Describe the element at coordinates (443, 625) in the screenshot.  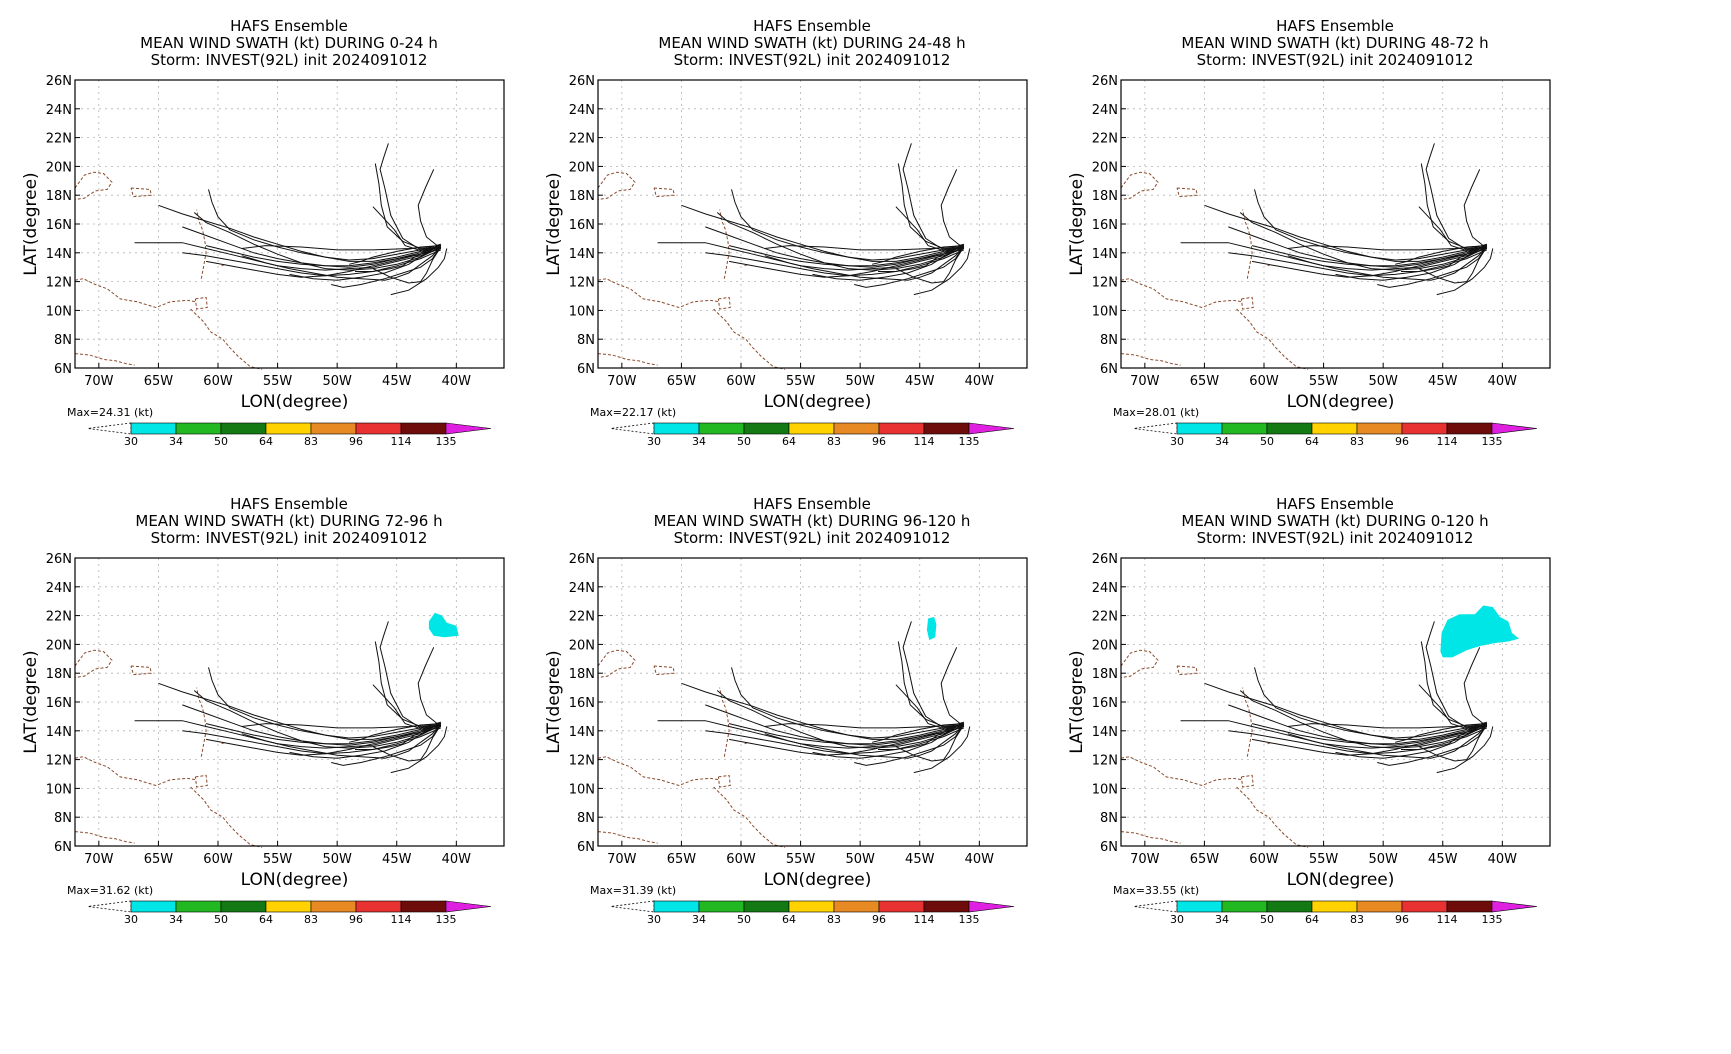
I see `wind-swath-area` at that location.